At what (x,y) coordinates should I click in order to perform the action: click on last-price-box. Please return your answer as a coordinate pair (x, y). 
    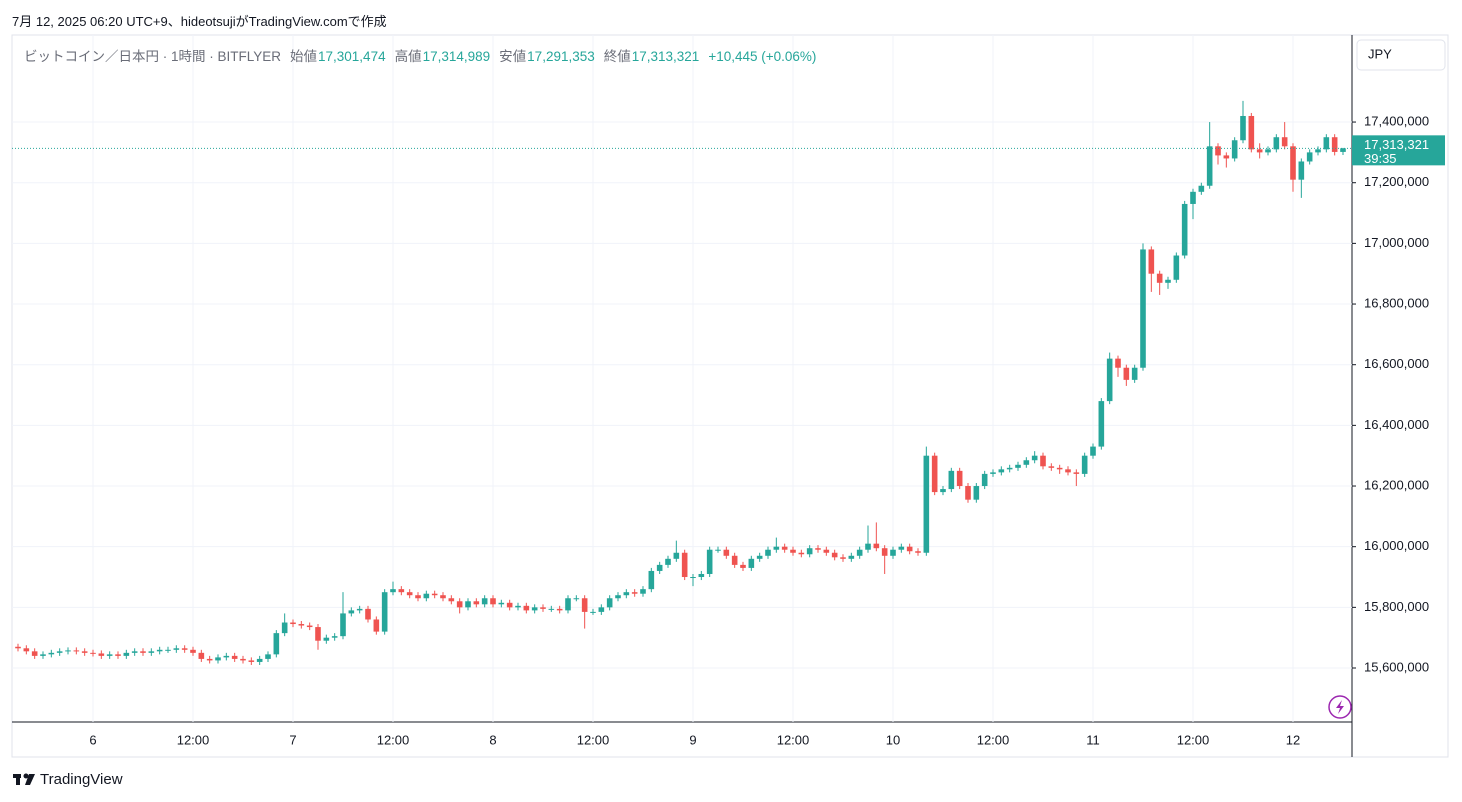
    Looking at the image, I should click on (1398, 150).